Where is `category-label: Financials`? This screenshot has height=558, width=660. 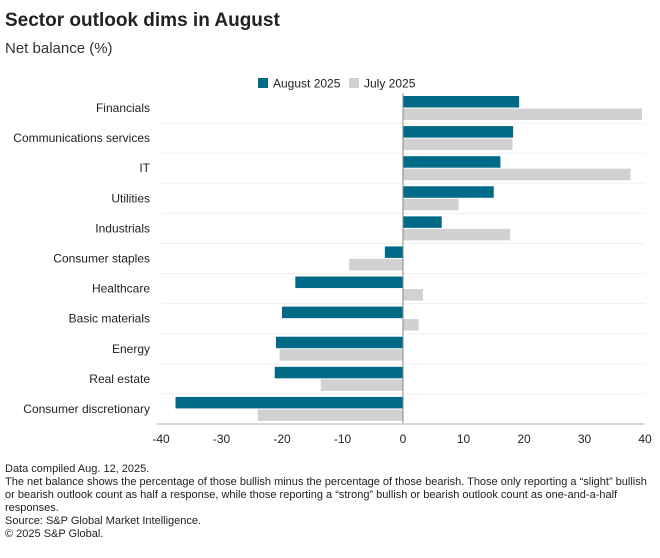 category-label: Financials is located at coordinates (123, 108).